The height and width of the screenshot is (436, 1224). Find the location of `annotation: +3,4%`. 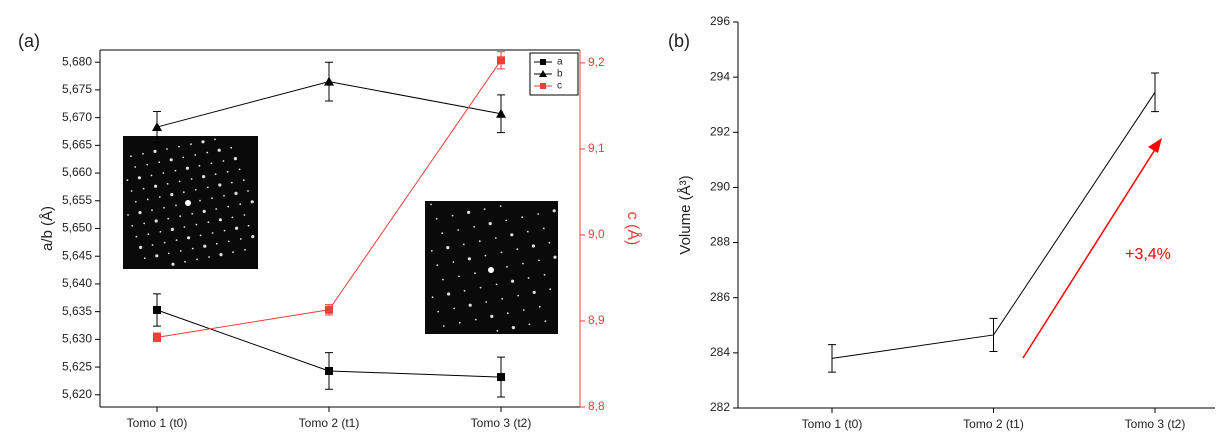

annotation: +3,4% is located at coordinates (1148, 254).